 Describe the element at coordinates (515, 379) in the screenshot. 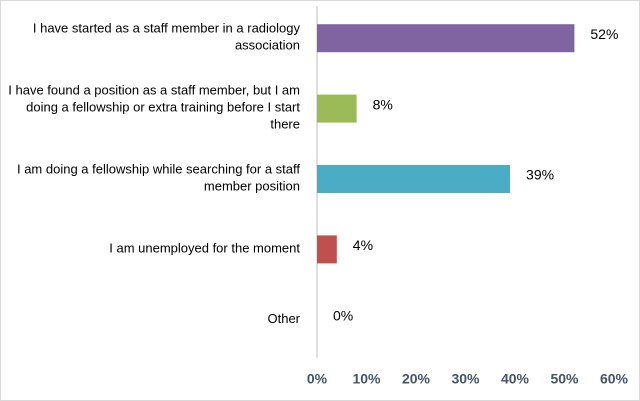

I see `x-tick-label: 40%` at that location.